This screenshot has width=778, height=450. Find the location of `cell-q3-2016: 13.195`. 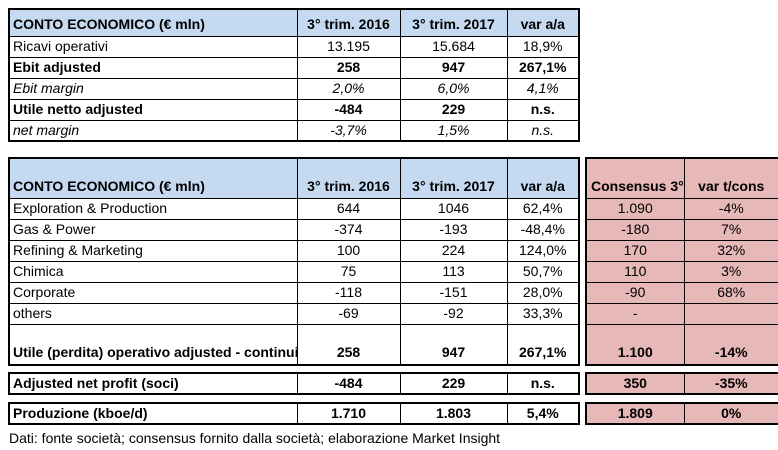

cell-q3-2016: 13.195 is located at coordinates (348, 46).